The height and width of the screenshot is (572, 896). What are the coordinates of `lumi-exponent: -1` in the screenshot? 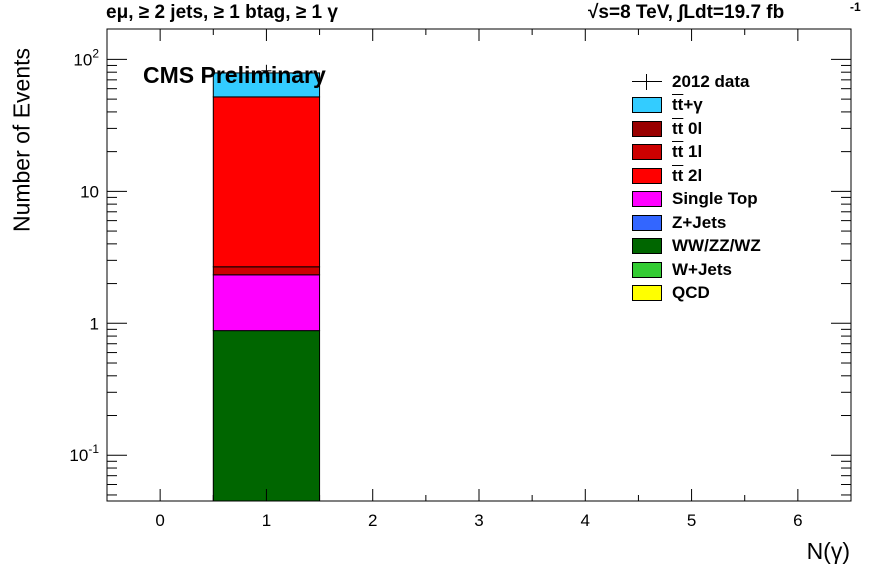 It's located at (855, 7).